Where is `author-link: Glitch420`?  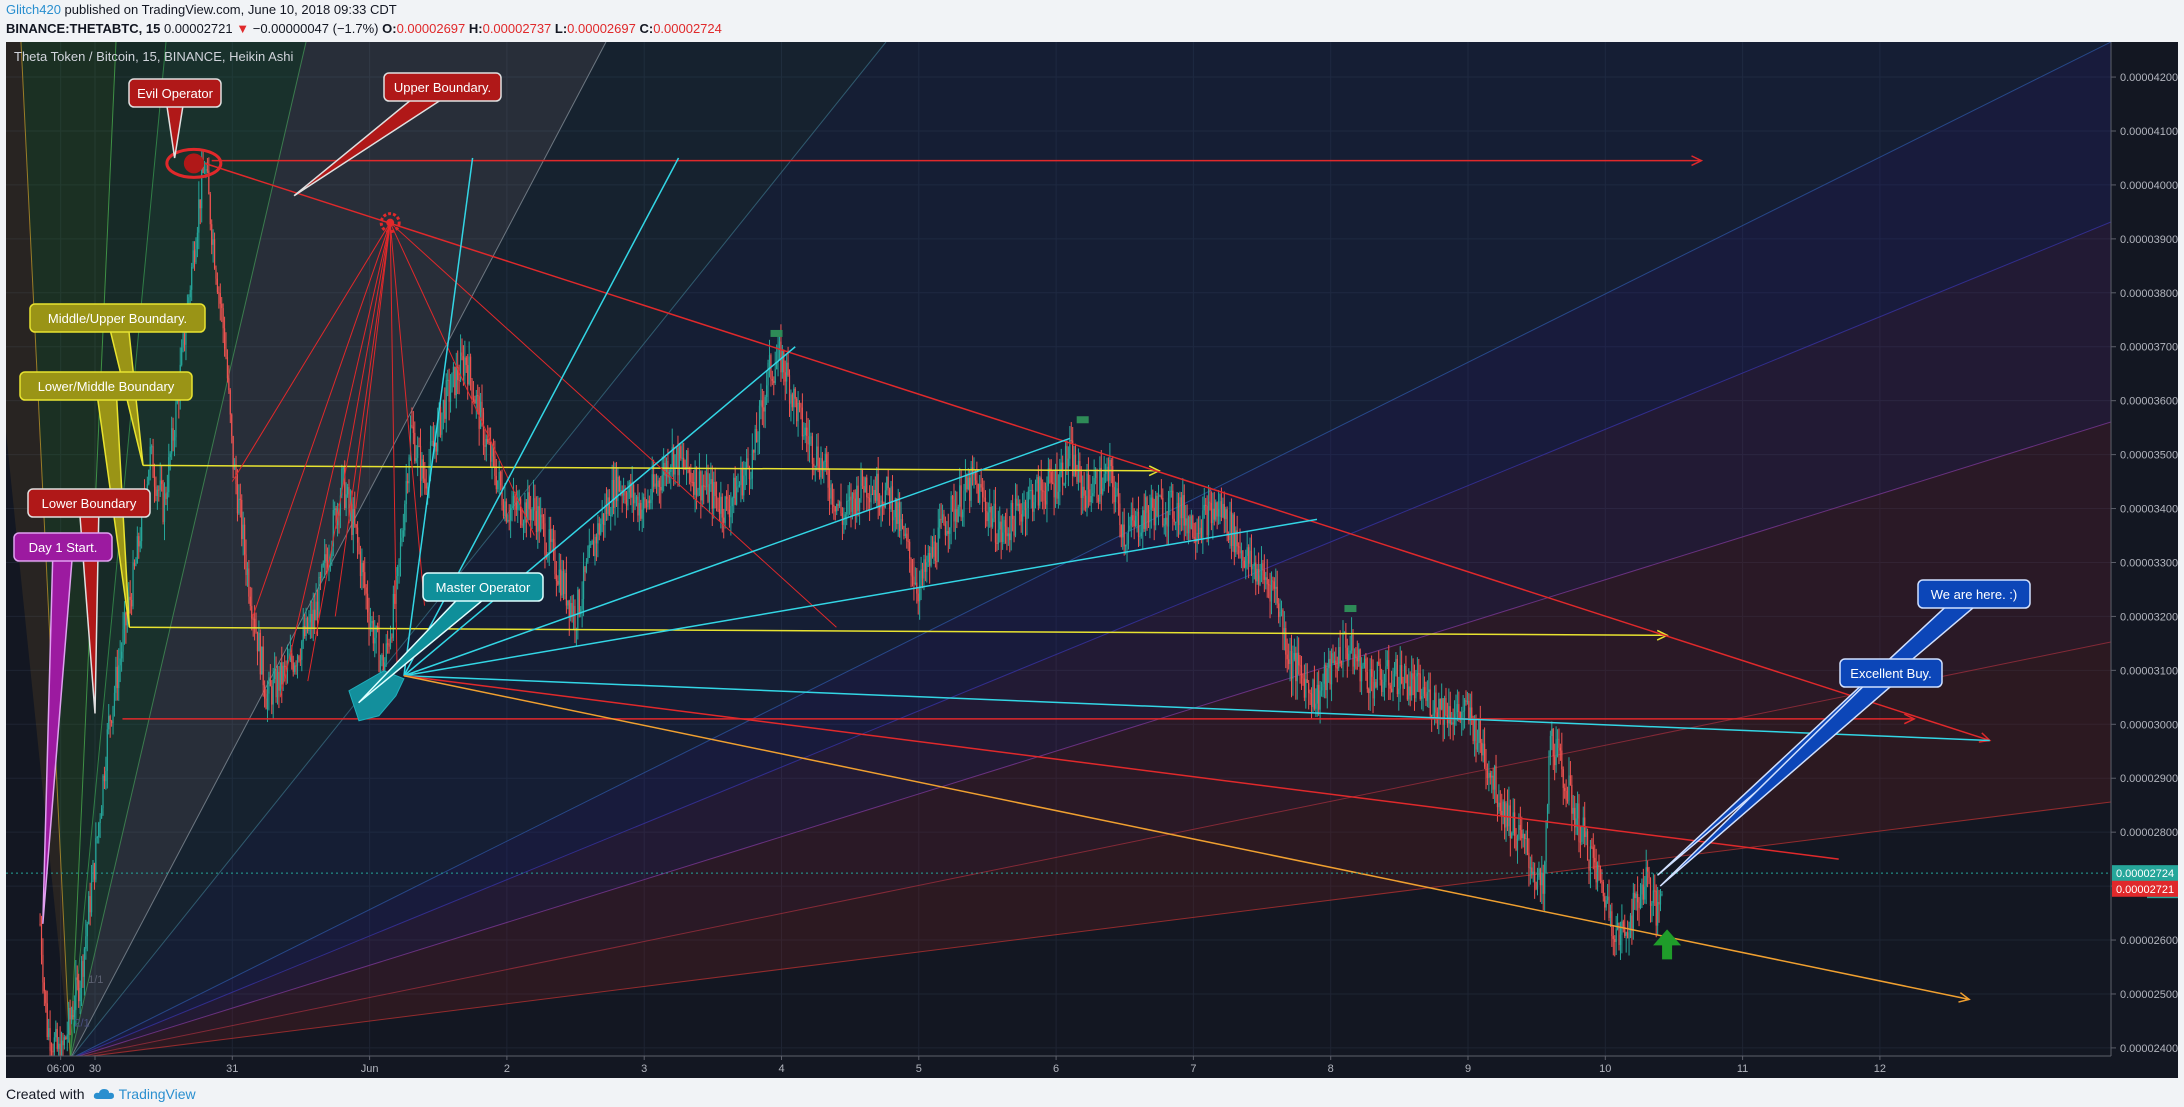
author-link: Glitch420 is located at coordinates (33, 9).